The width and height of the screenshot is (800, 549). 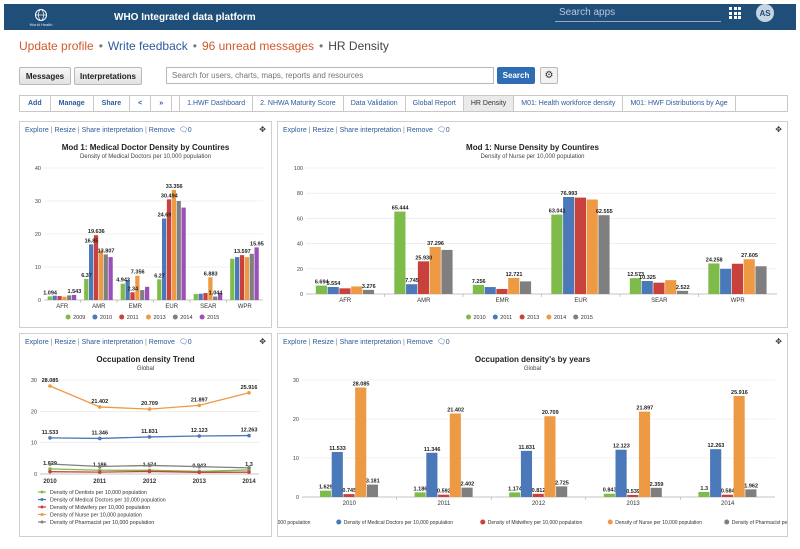 I want to click on bar-2010-density-of-medical-doctors-per-10-000-population, so click(x=337, y=474).